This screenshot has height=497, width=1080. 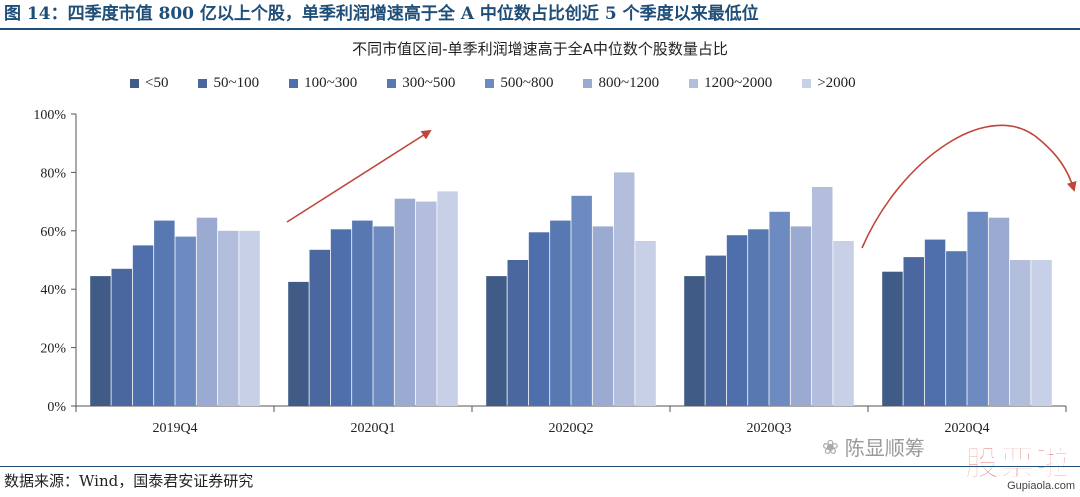 What do you see at coordinates (768, 428) in the screenshot?
I see `x-tick-label: 2020Q3` at bounding box center [768, 428].